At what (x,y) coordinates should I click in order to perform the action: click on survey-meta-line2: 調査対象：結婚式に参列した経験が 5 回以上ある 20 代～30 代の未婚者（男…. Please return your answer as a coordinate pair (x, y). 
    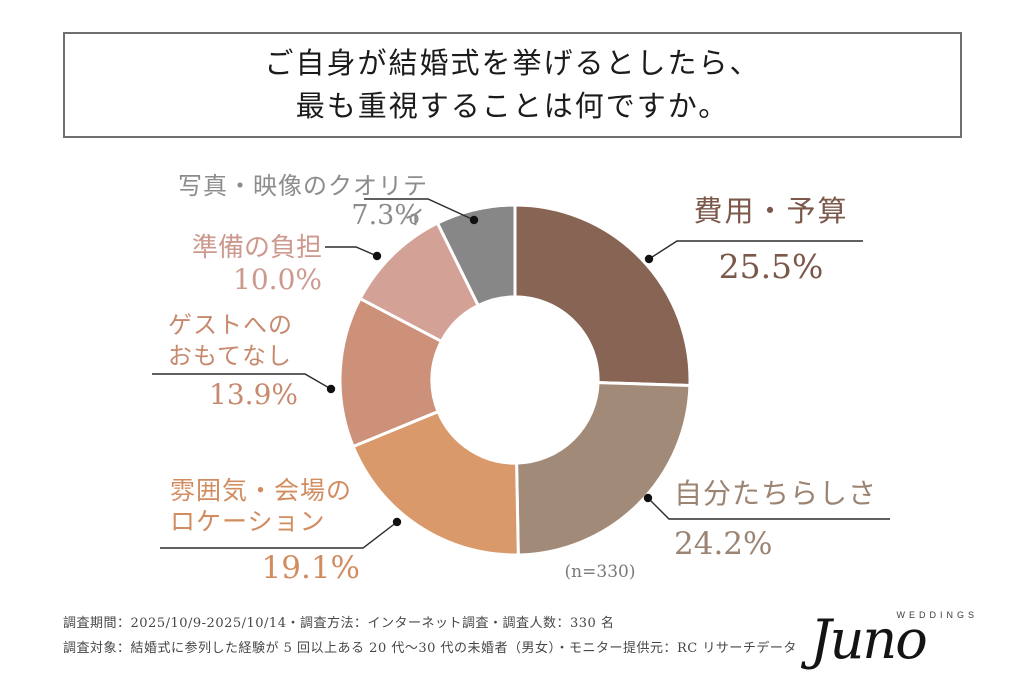
    Looking at the image, I should click on (430, 648).